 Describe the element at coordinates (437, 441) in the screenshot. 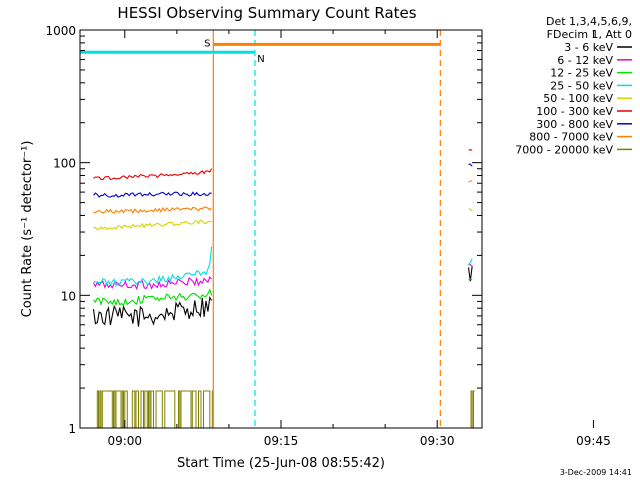

I see `x-tick-label-3: 09:30` at that location.